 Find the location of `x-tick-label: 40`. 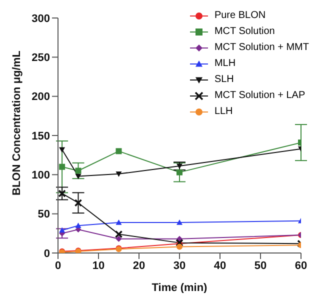

x-tick-label: 40 is located at coordinates (220, 266).